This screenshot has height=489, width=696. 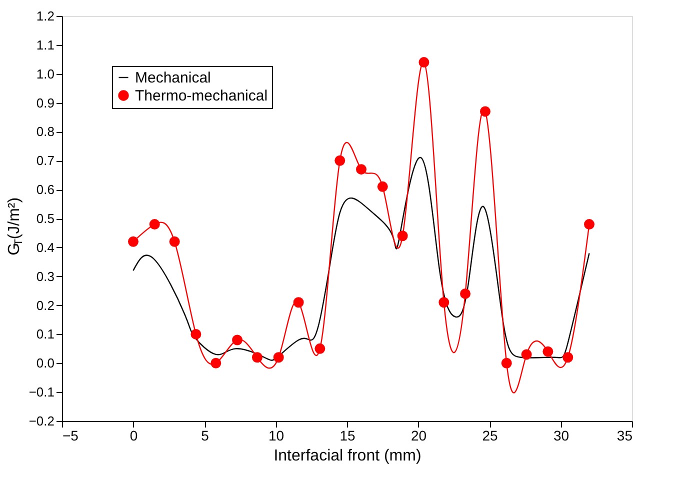 What do you see at coordinates (45, 334) in the screenshot?
I see `y-tick-label: 0.1` at bounding box center [45, 334].